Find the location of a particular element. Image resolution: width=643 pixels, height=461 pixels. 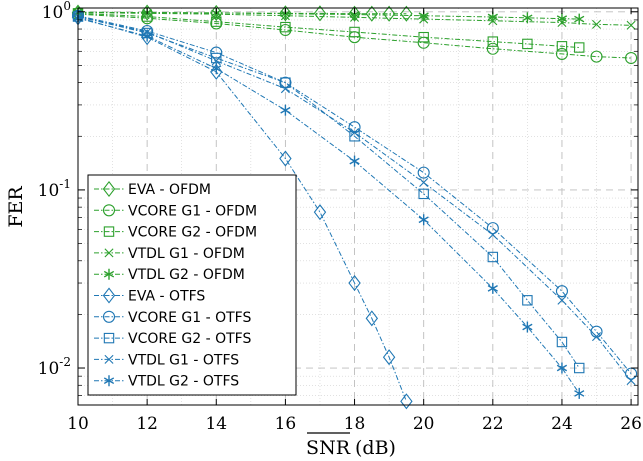

legend-entry: VTDL G1 - OTFS is located at coordinates (166, 360).